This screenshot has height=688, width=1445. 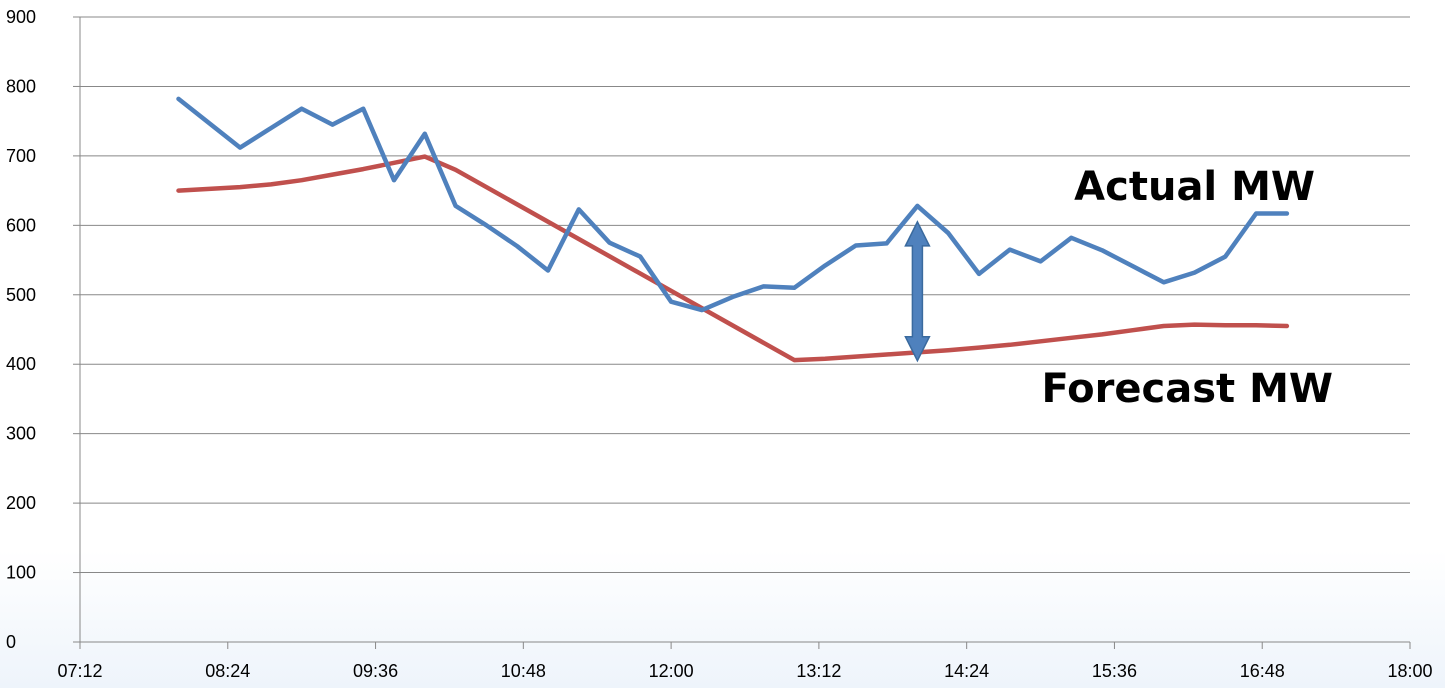 What do you see at coordinates (227, 671) in the screenshot?
I see `x-tick-label: 08:24` at bounding box center [227, 671].